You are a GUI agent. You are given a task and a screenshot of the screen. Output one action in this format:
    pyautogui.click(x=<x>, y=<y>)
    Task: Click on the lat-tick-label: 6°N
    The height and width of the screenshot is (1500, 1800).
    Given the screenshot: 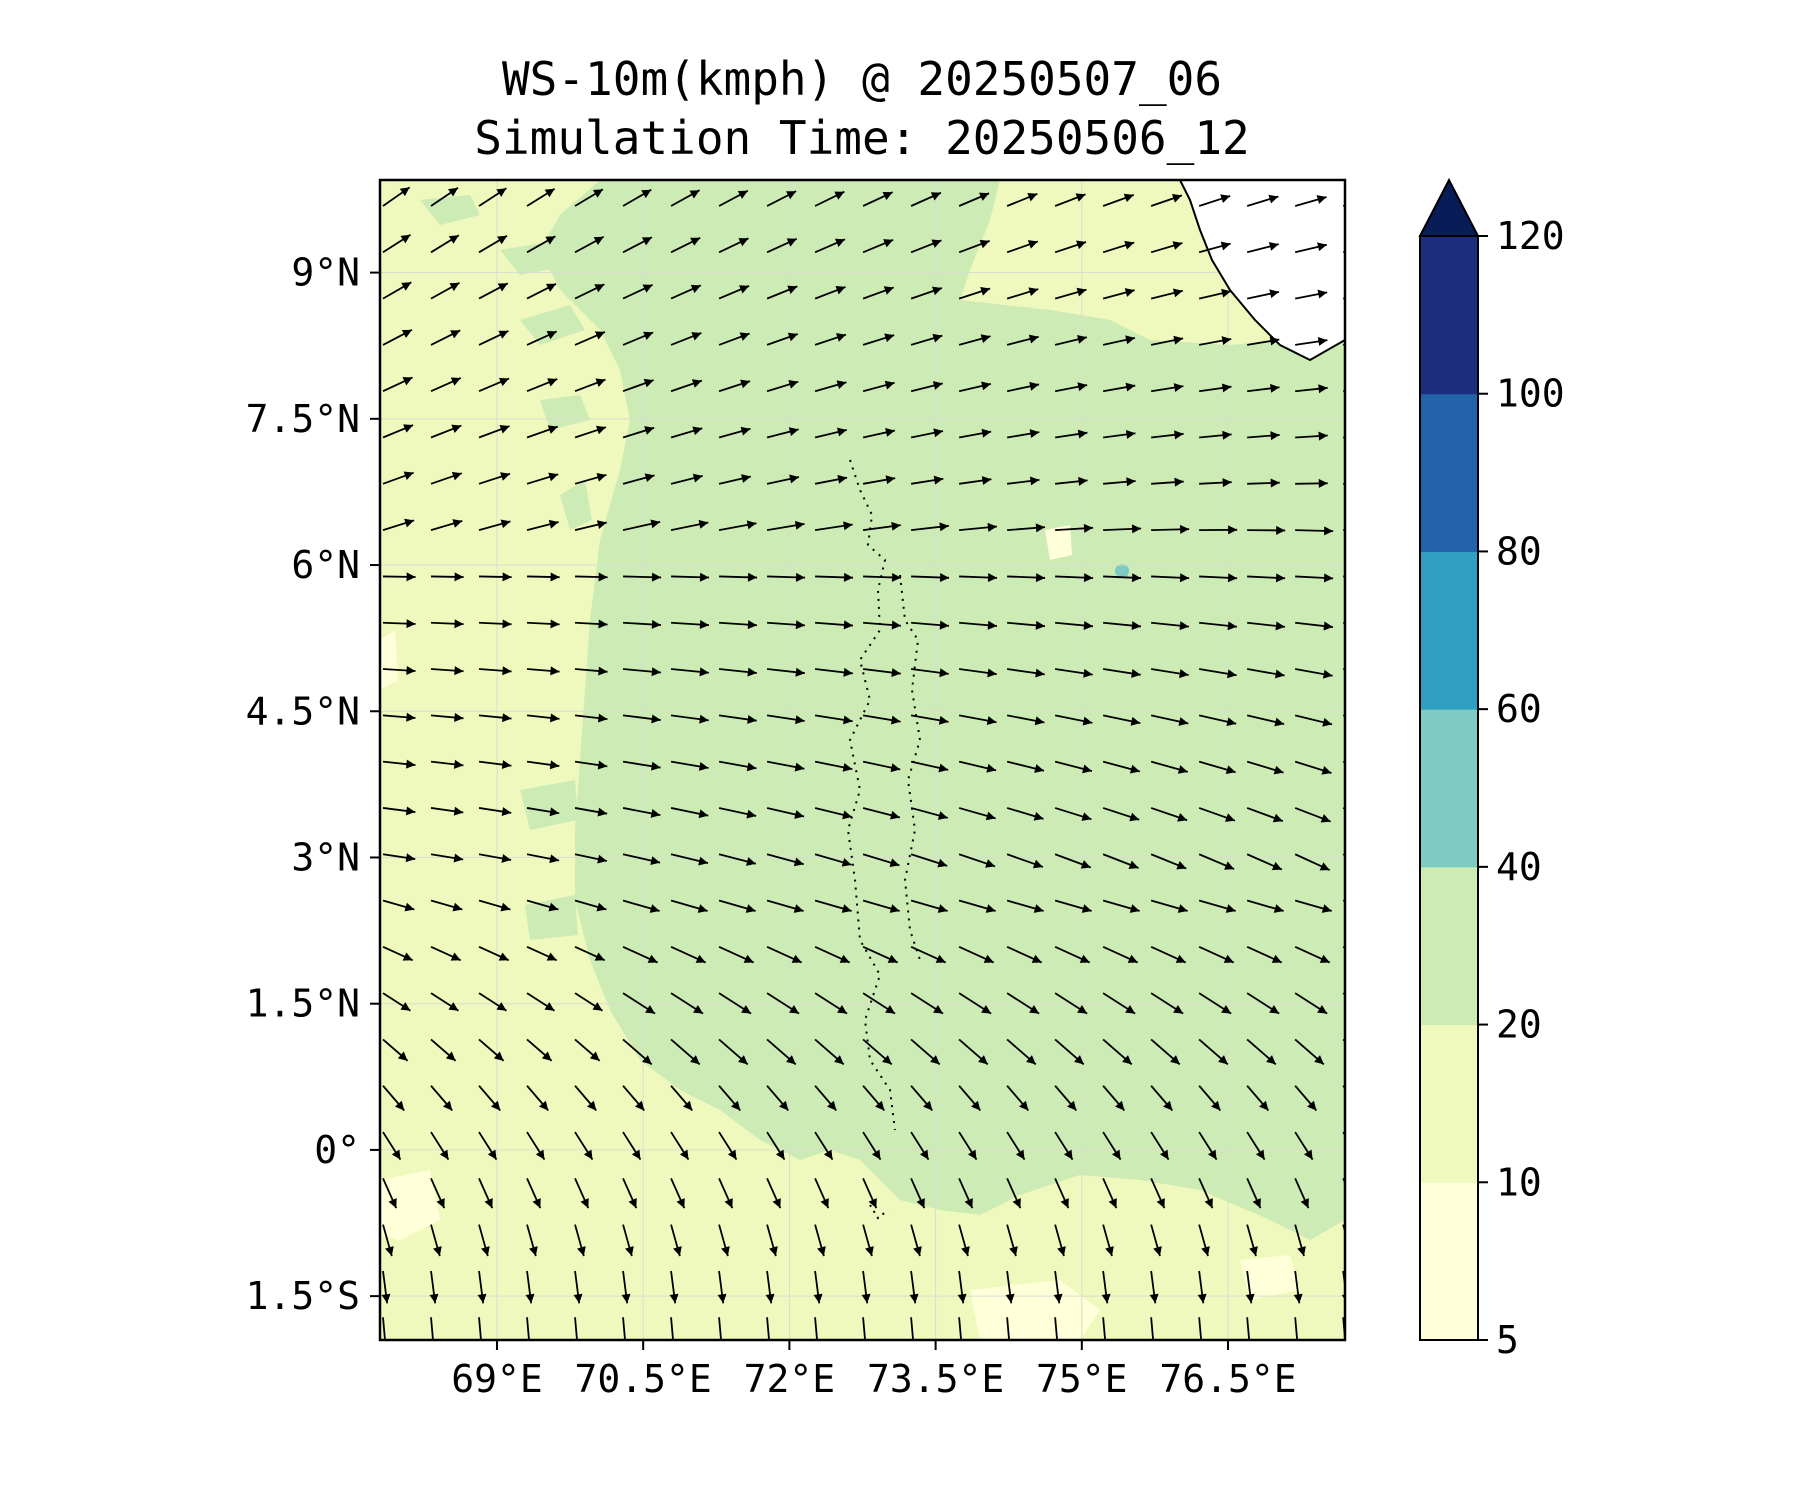 What is the action you would take?
    pyautogui.click(x=325, y=565)
    